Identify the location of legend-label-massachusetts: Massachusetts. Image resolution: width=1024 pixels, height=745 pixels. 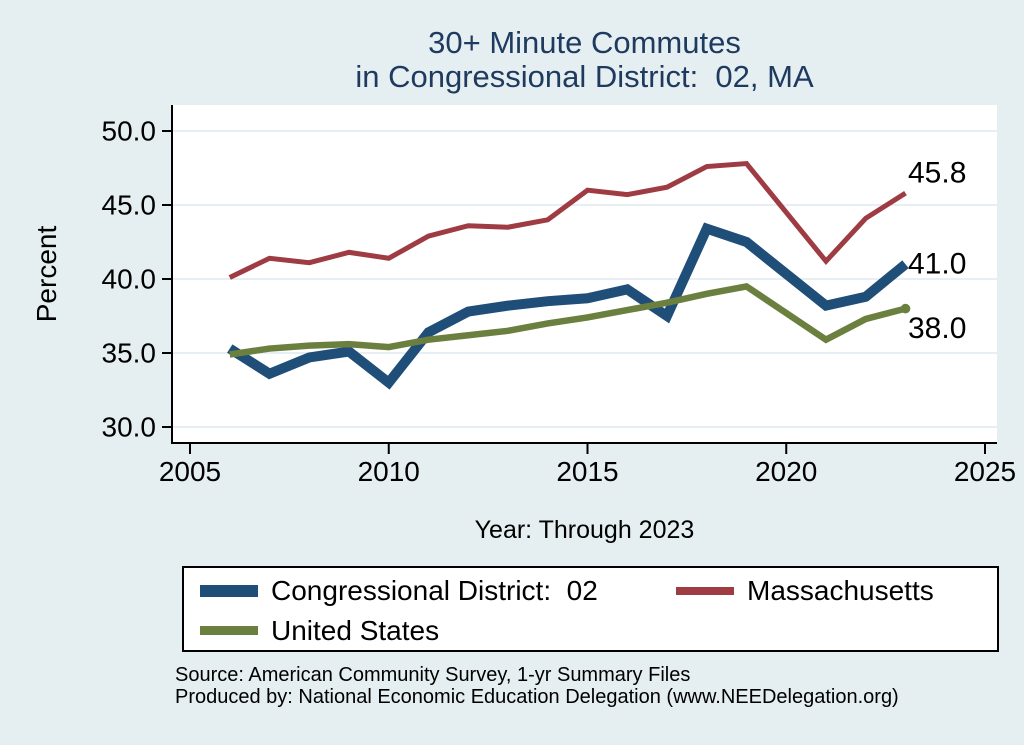
(840, 590).